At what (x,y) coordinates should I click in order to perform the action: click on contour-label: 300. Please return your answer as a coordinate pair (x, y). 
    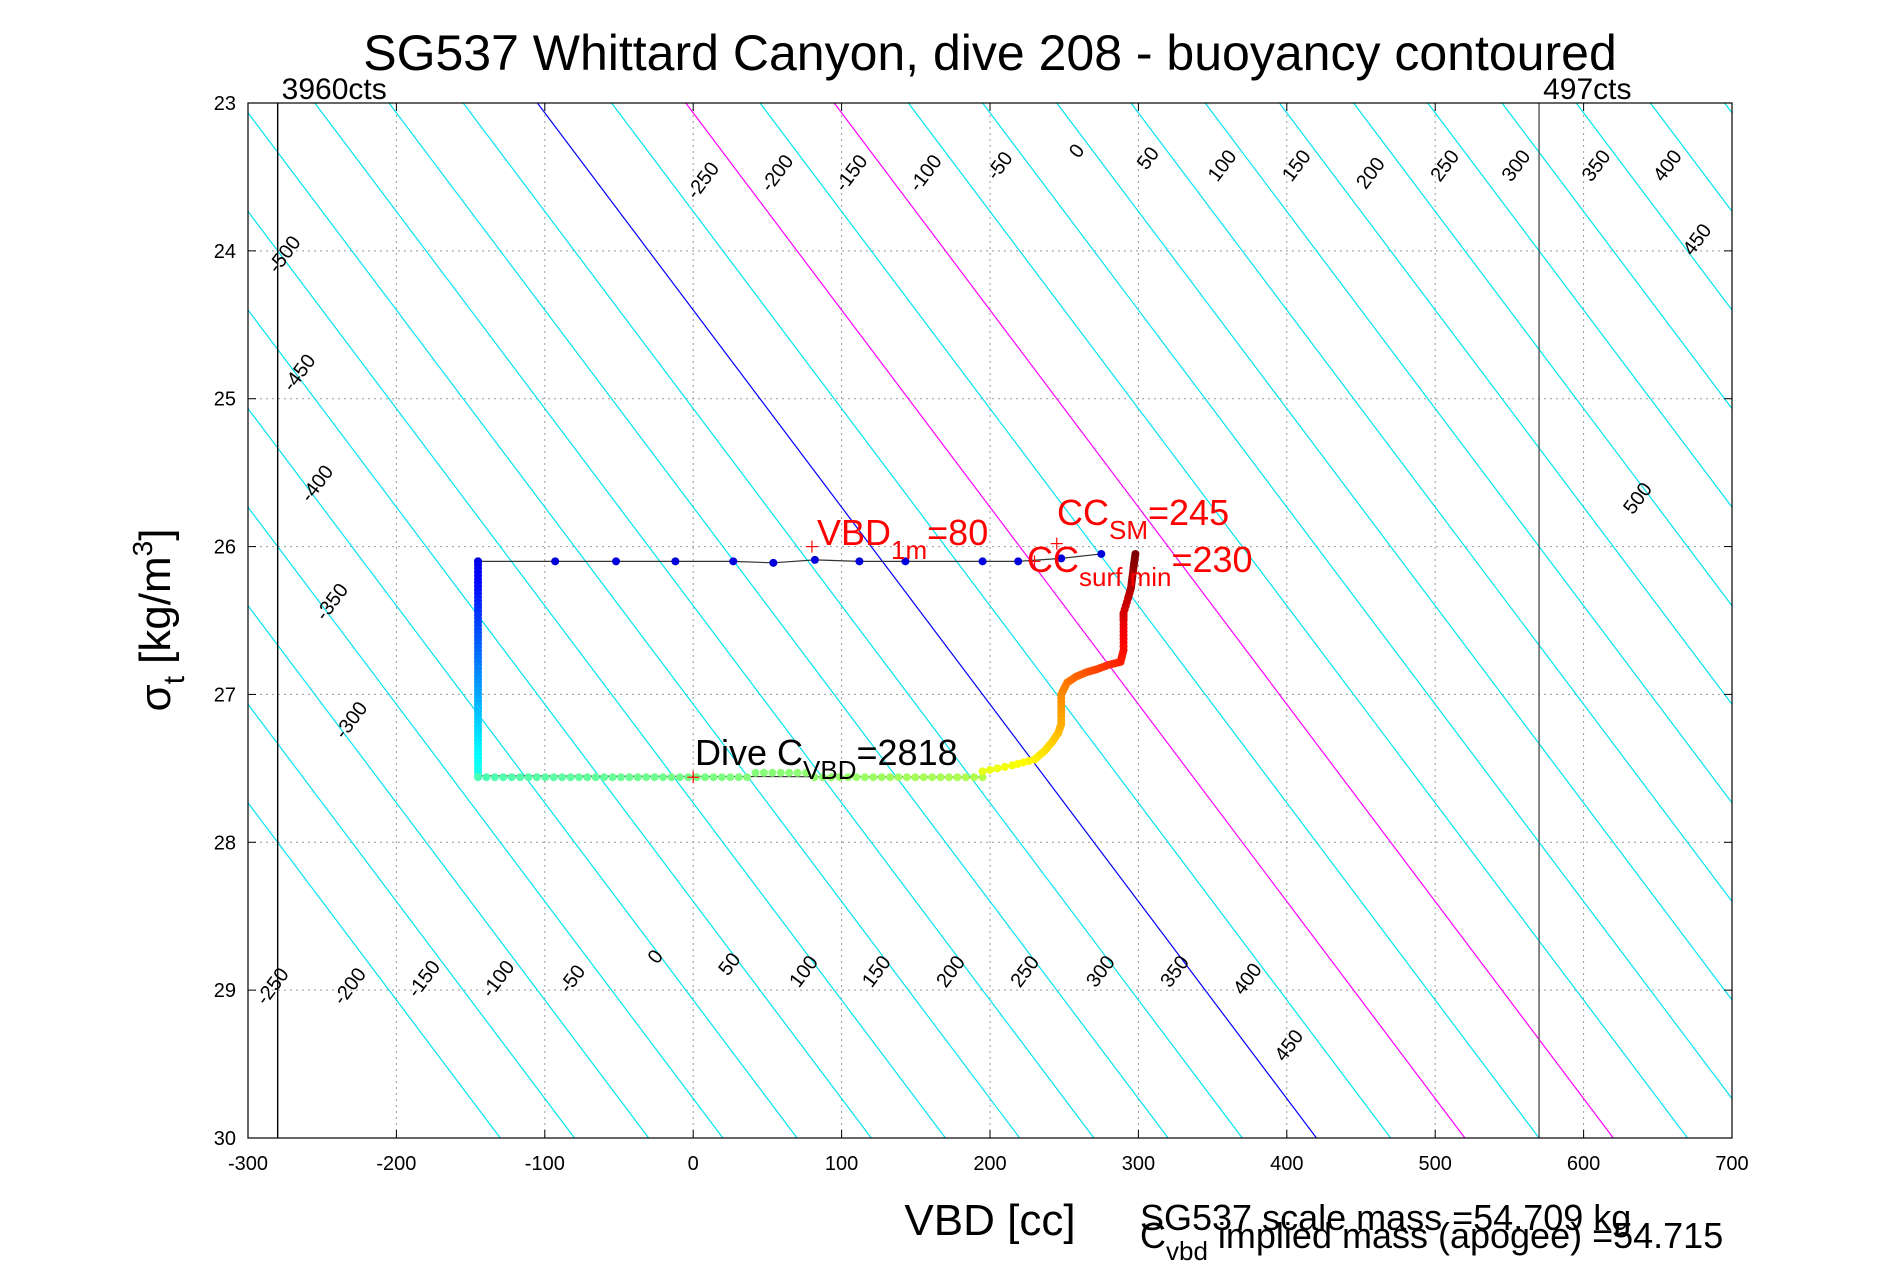
    Looking at the image, I should click on (1517, 166).